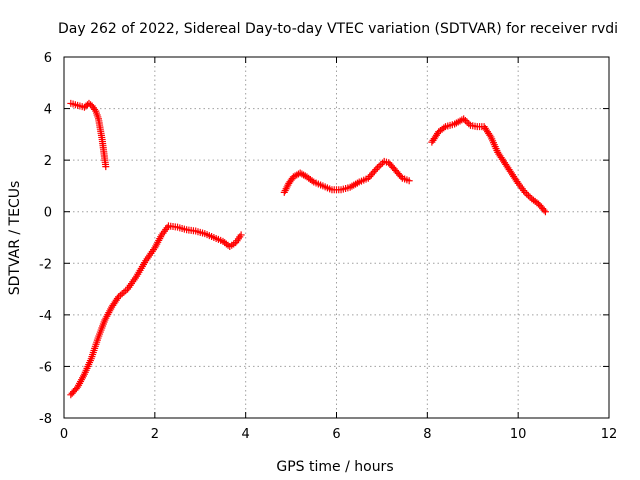 This screenshot has height=480, width=640. Describe the element at coordinates (155, 434) in the screenshot. I see `x-tick-label: 2` at that location.